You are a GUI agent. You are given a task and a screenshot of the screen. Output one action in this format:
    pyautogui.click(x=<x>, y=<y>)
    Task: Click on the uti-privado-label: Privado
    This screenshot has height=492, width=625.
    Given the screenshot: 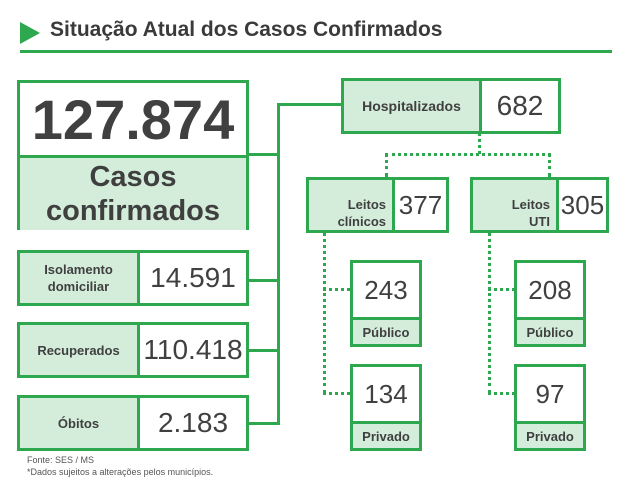 What is the action you would take?
    pyautogui.click(x=550, y=434)
    